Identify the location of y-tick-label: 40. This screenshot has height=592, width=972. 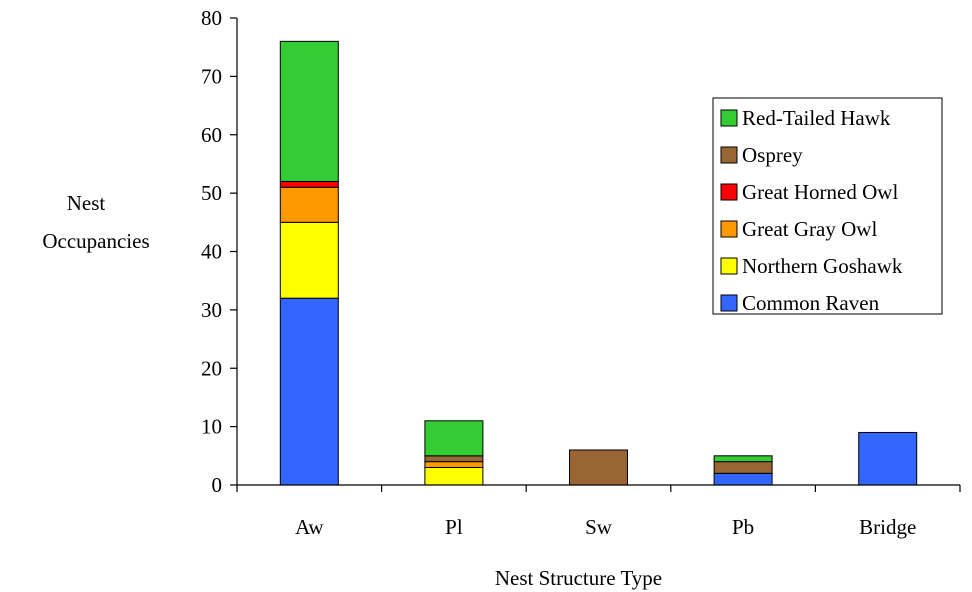
(211, 252).